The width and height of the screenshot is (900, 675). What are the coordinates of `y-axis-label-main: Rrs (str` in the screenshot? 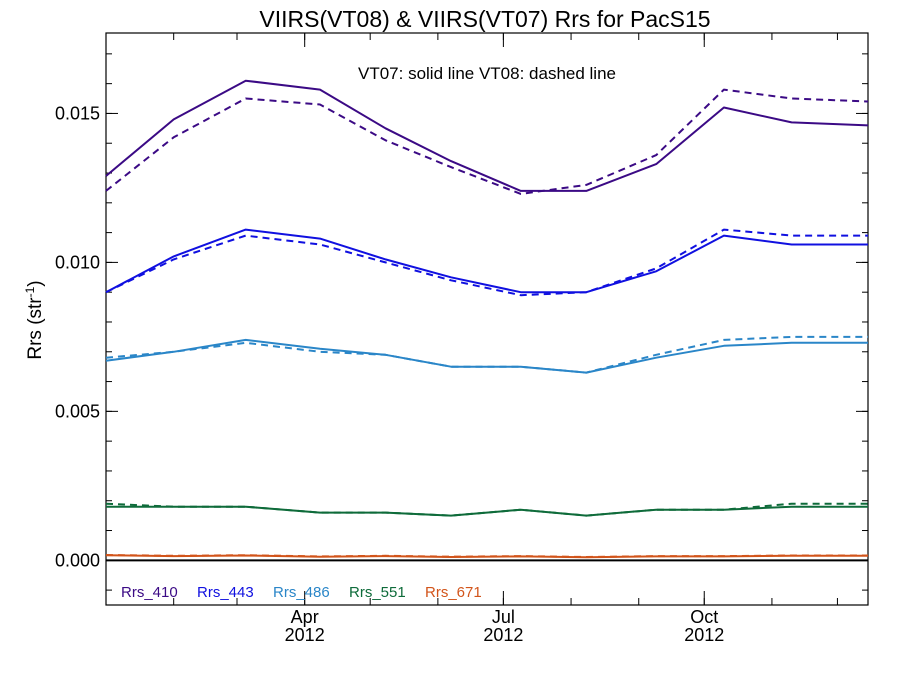 It's located at (35, 328).